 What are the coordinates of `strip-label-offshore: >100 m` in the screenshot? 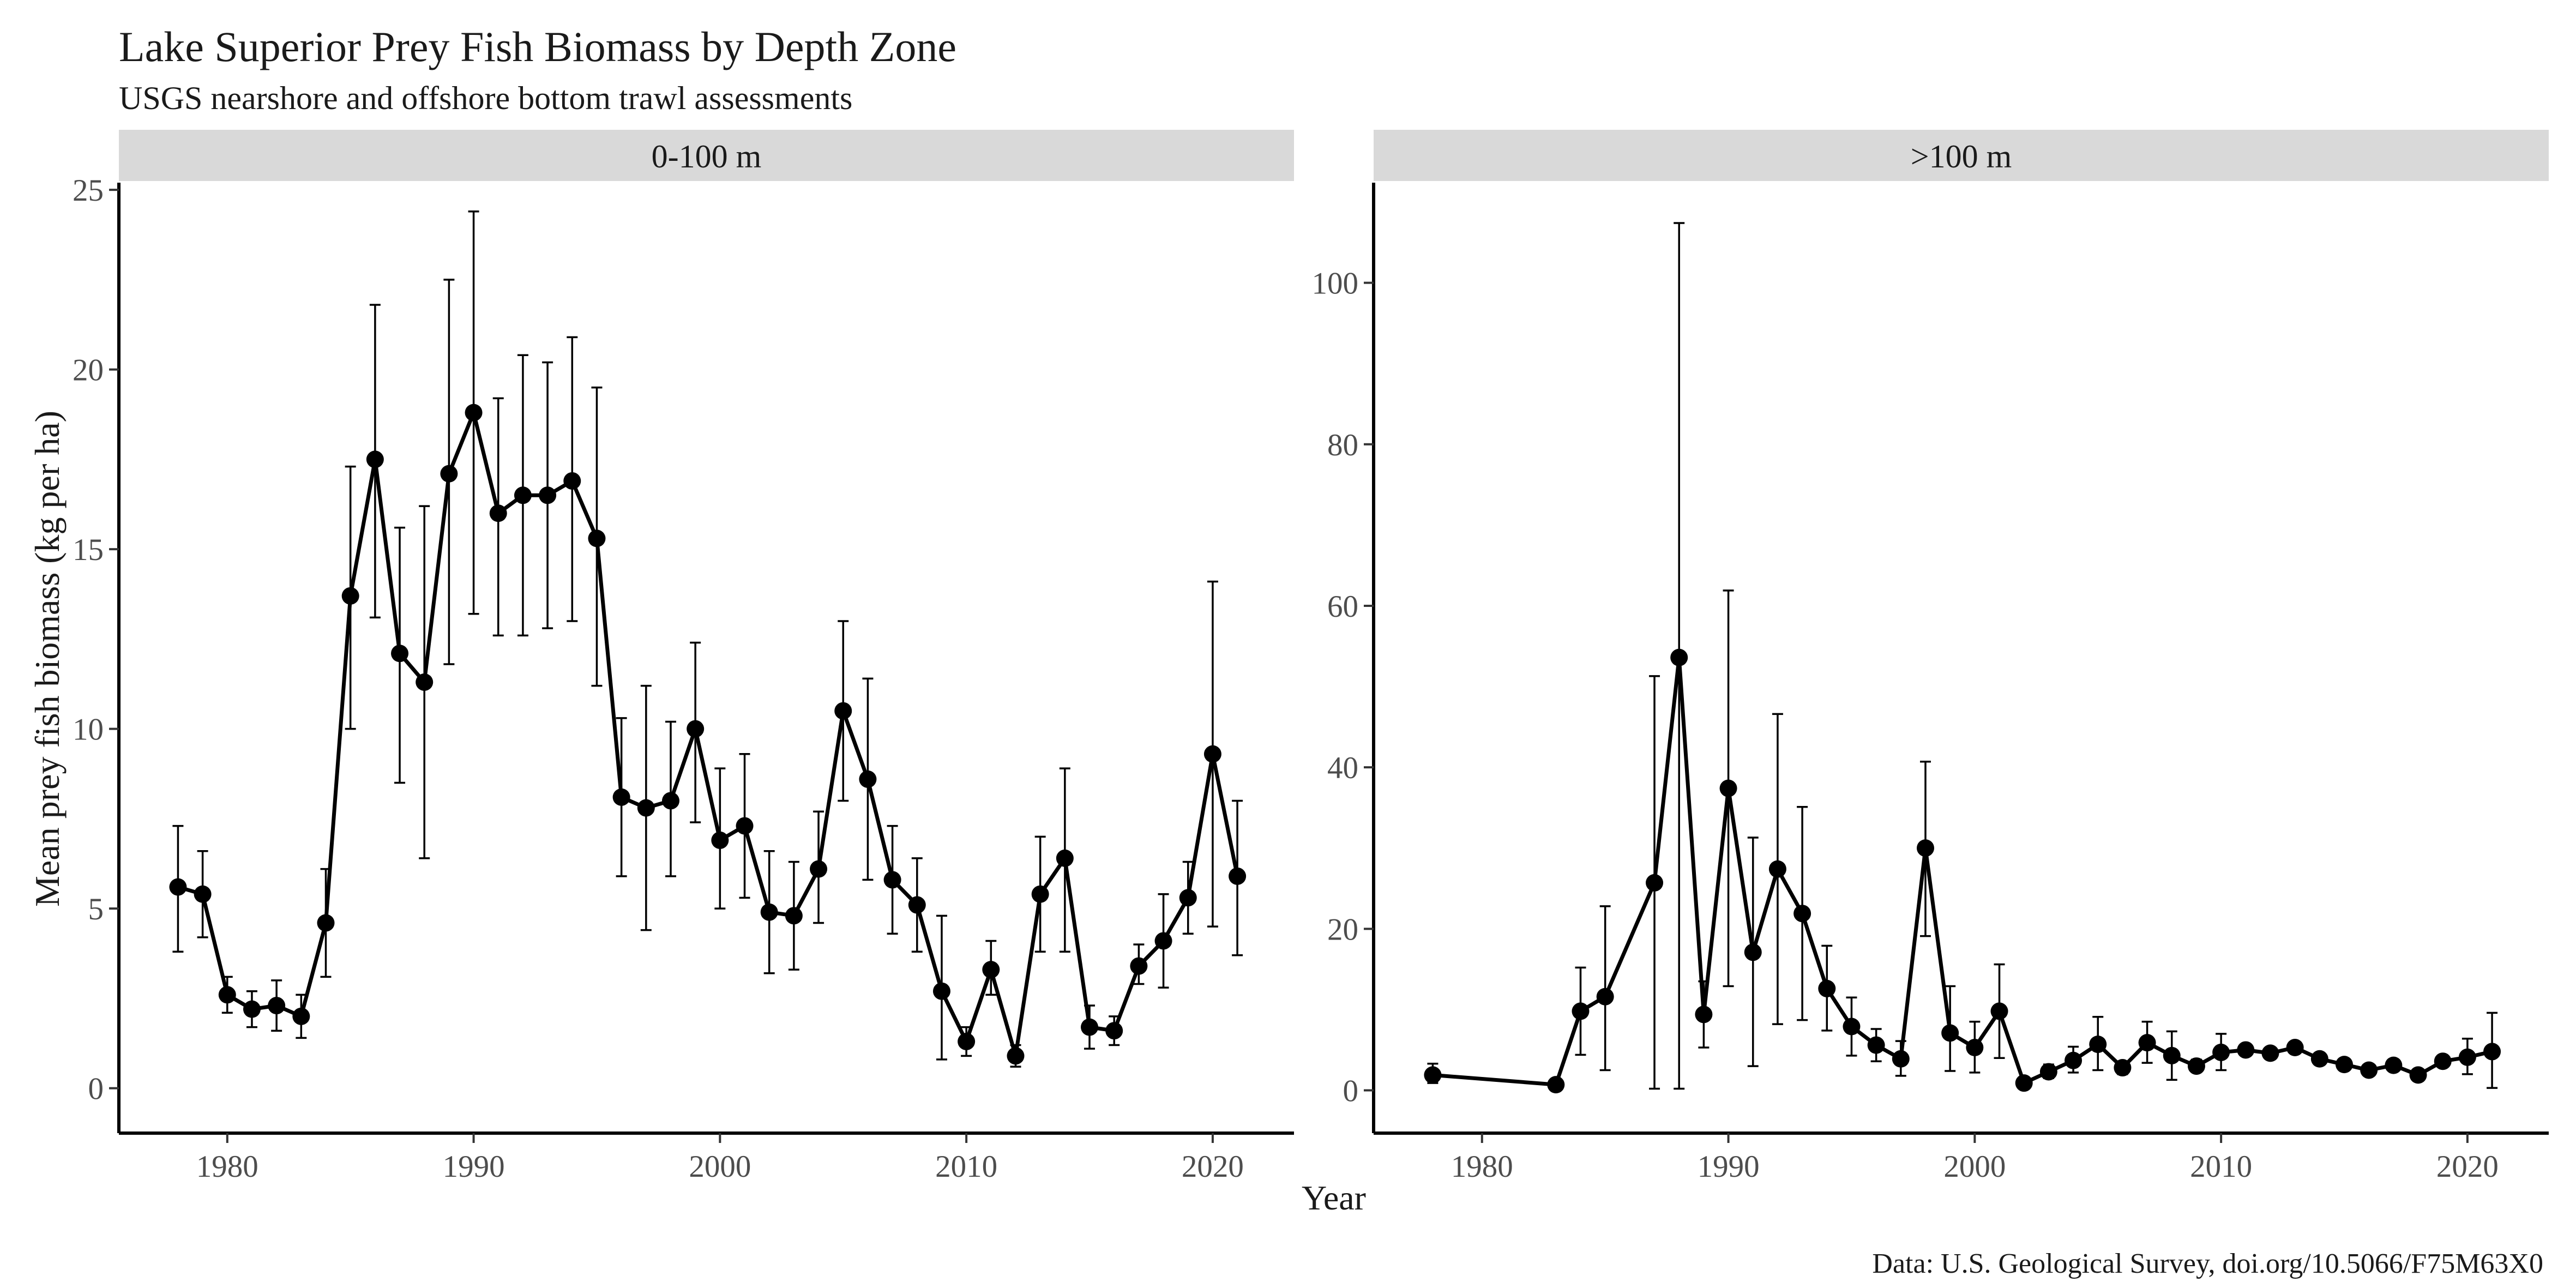 It's located at (1961, 156).